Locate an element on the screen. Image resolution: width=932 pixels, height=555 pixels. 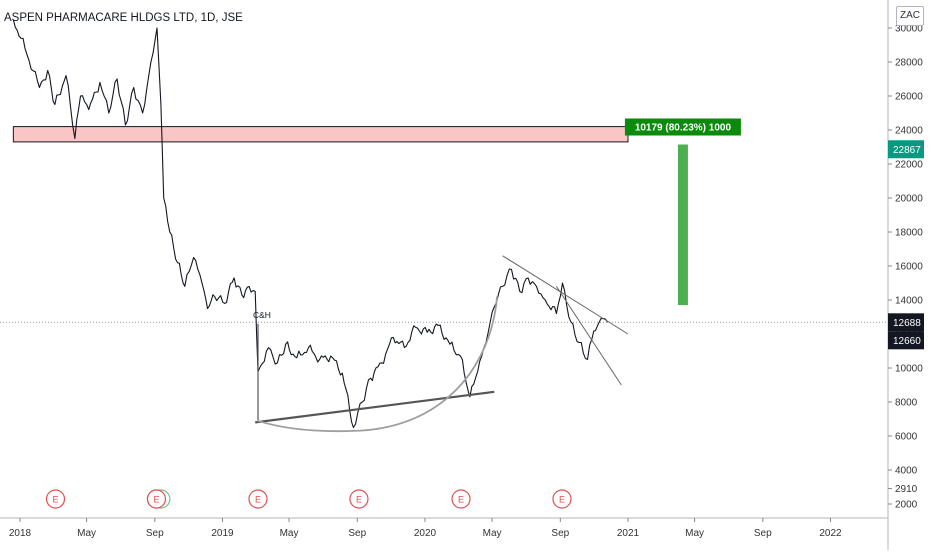
price-label: 12660 is located at coordinates (907, 341).